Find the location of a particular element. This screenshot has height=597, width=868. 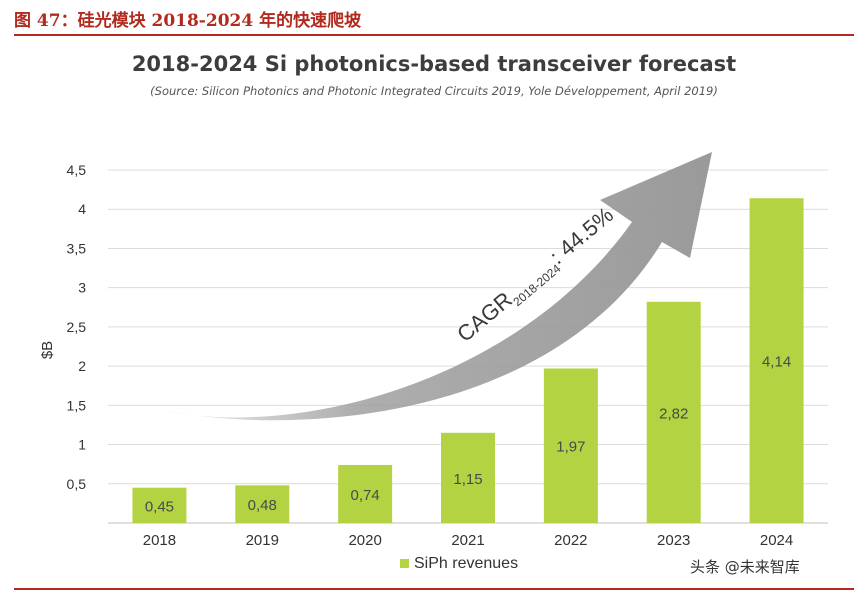

bar-value-label: 1,15 is located at coordinates (467, 479).